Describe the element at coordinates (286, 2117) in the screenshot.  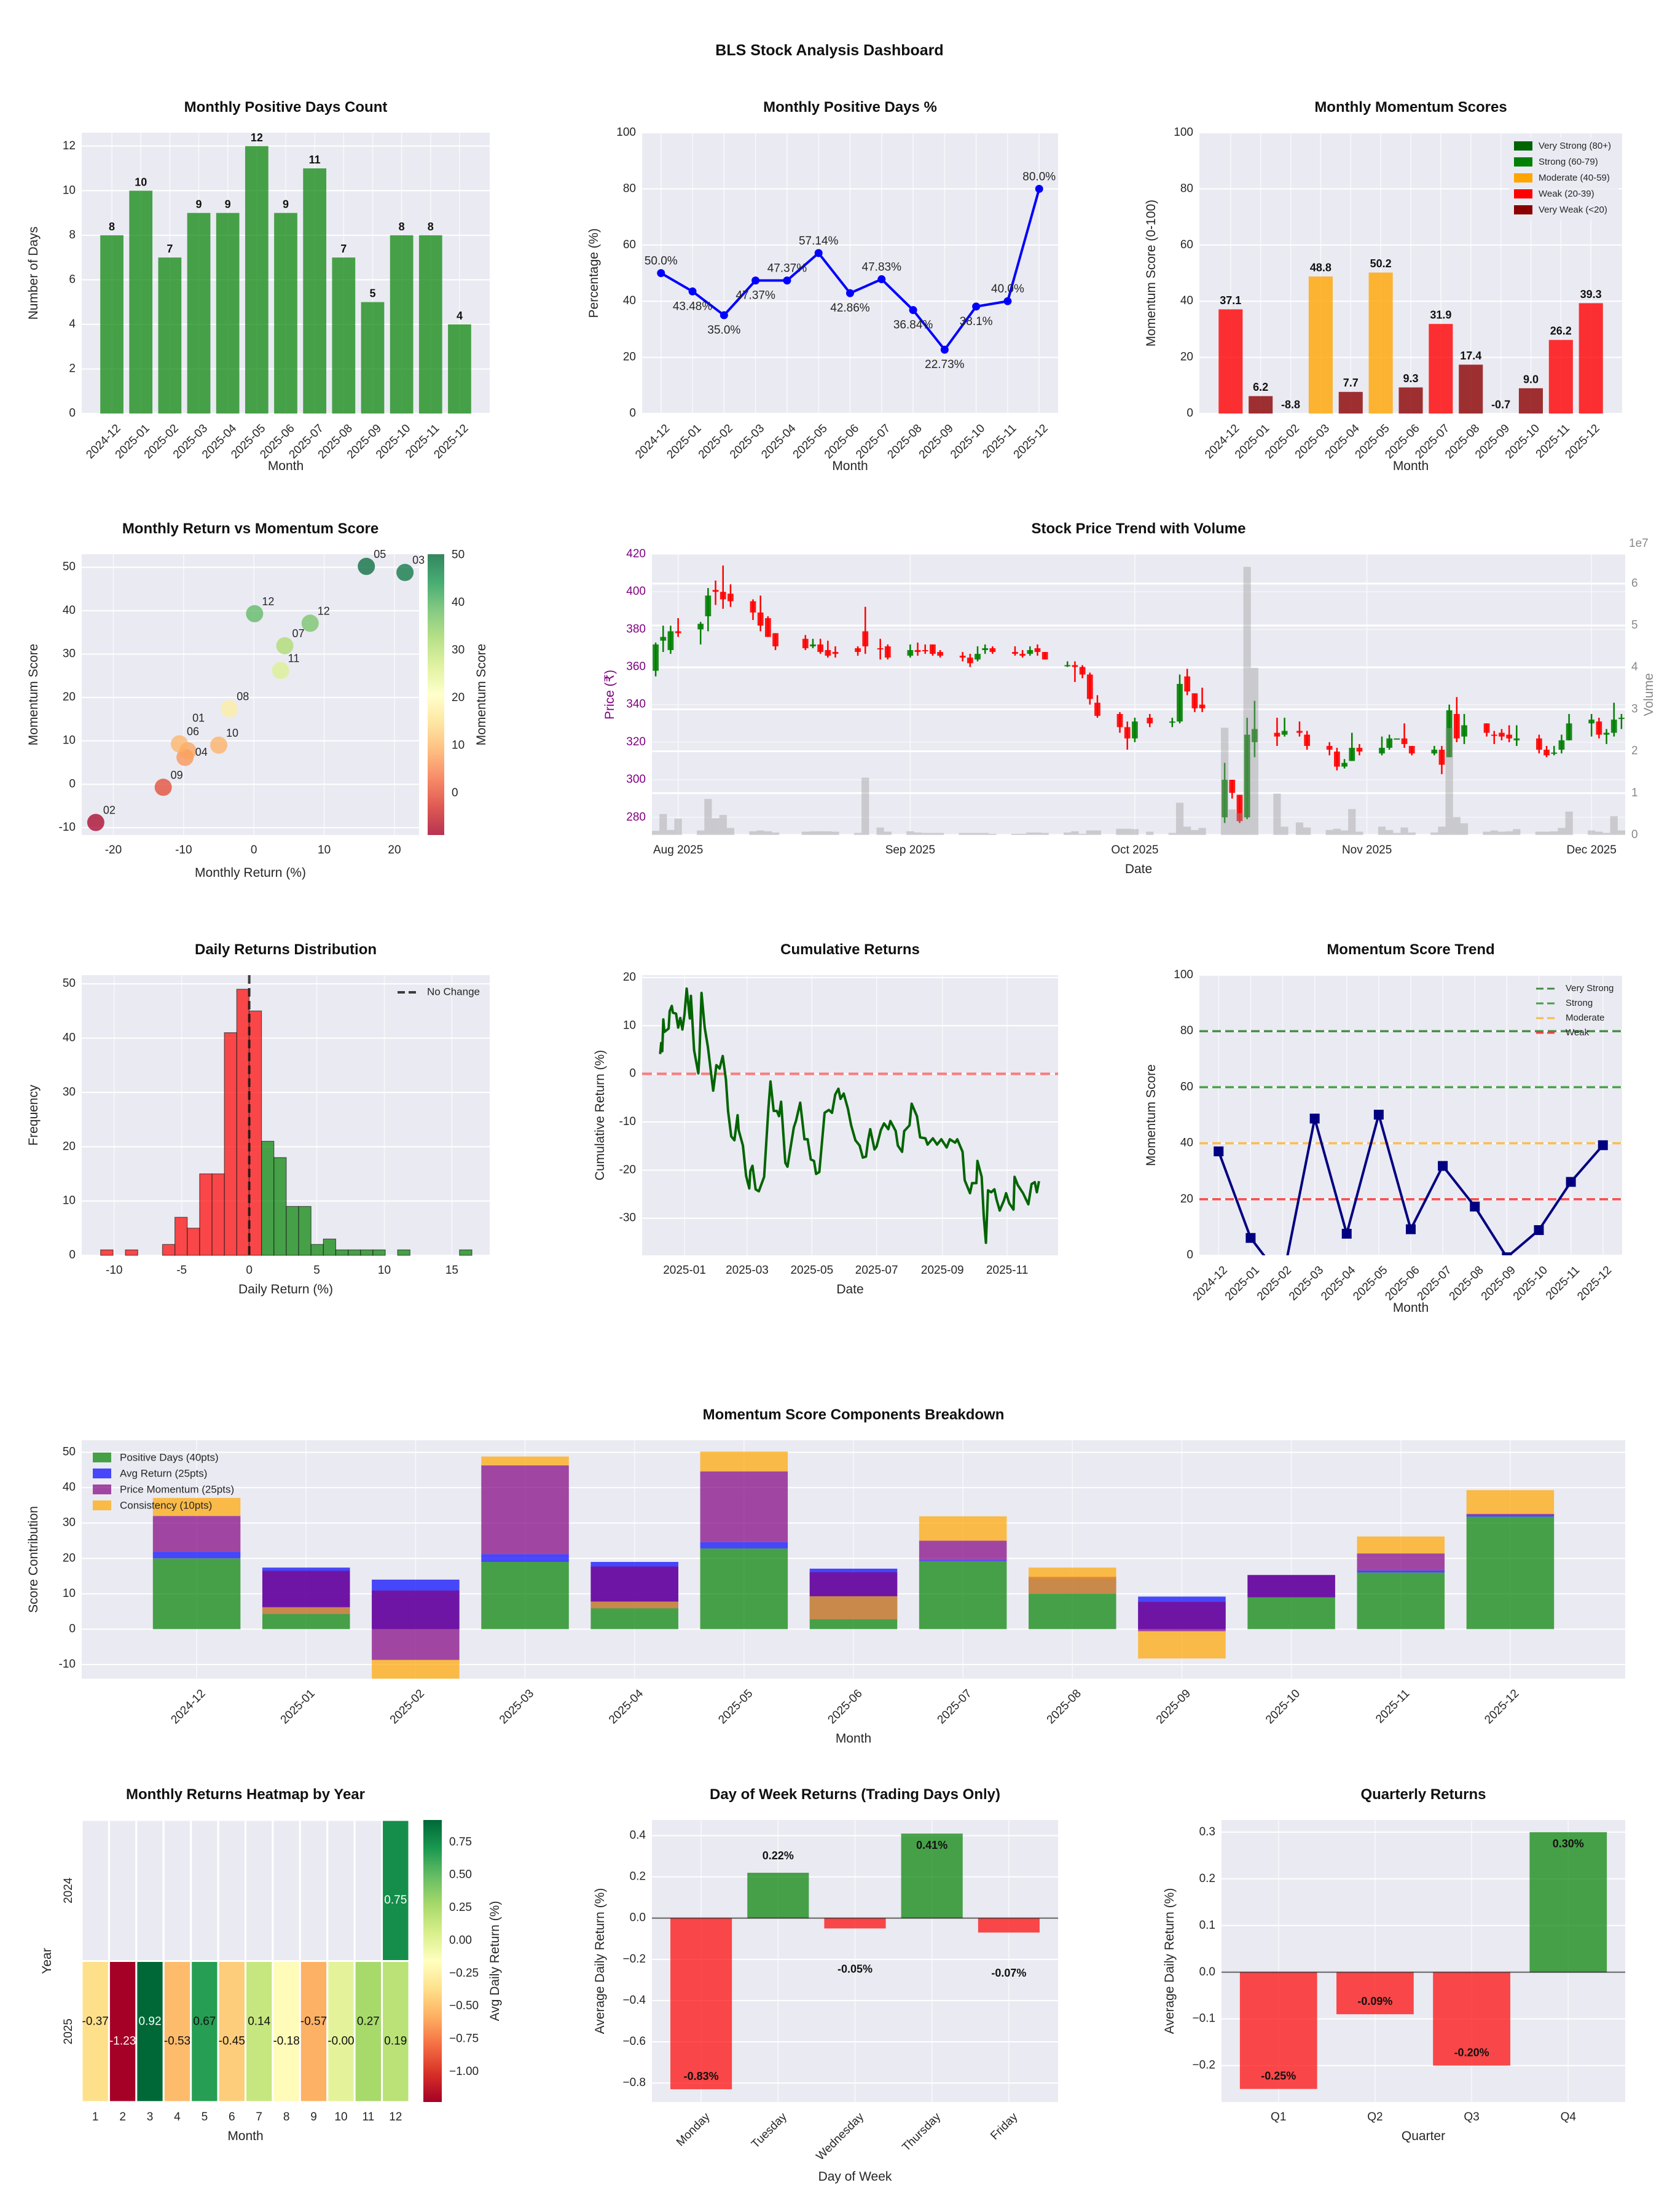
I see `x-tick-label: 8` at that location.